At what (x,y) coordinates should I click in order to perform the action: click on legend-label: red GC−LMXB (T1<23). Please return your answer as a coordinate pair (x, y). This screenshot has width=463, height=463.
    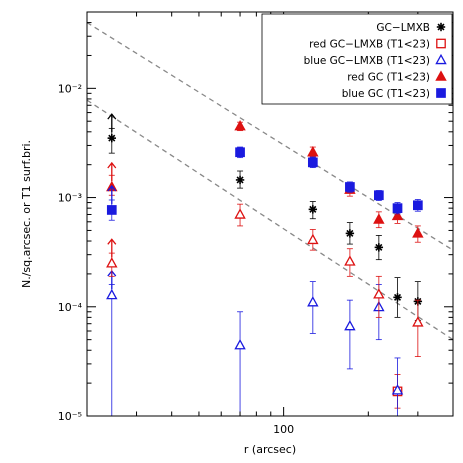
    Looking at the image, I should click on (369, 45).